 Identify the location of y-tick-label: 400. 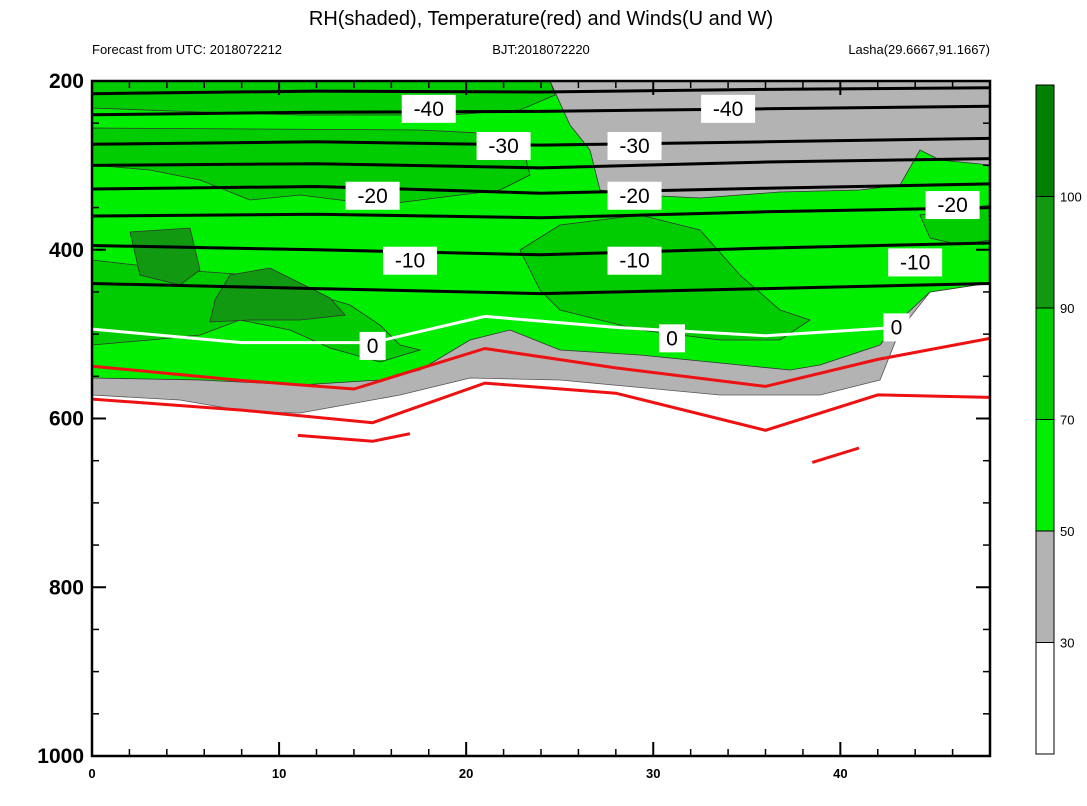
(66, 250).